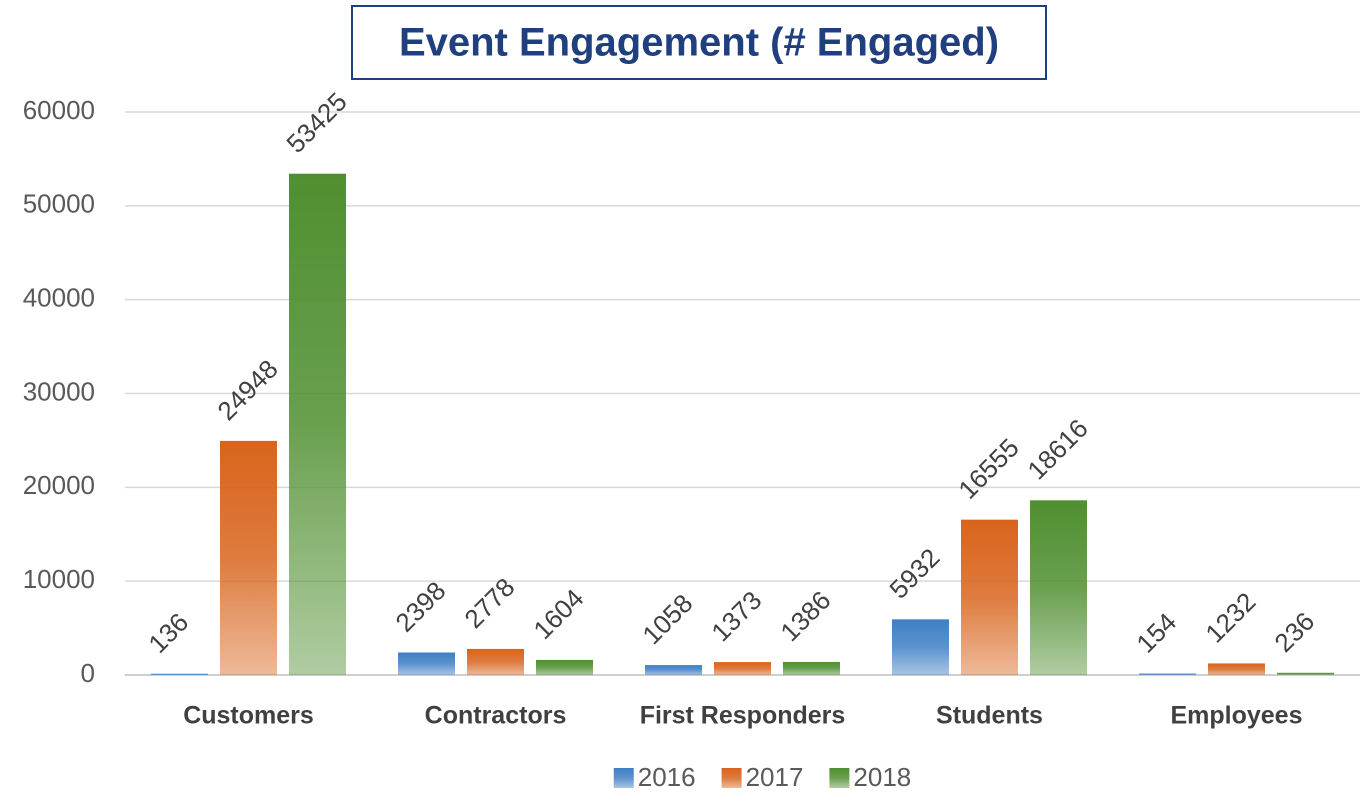 This screenshot has height=794, width=1360. Describe the element at coordinates (736, 616) in the screenshot. I see `value-label: 1373` at that location.